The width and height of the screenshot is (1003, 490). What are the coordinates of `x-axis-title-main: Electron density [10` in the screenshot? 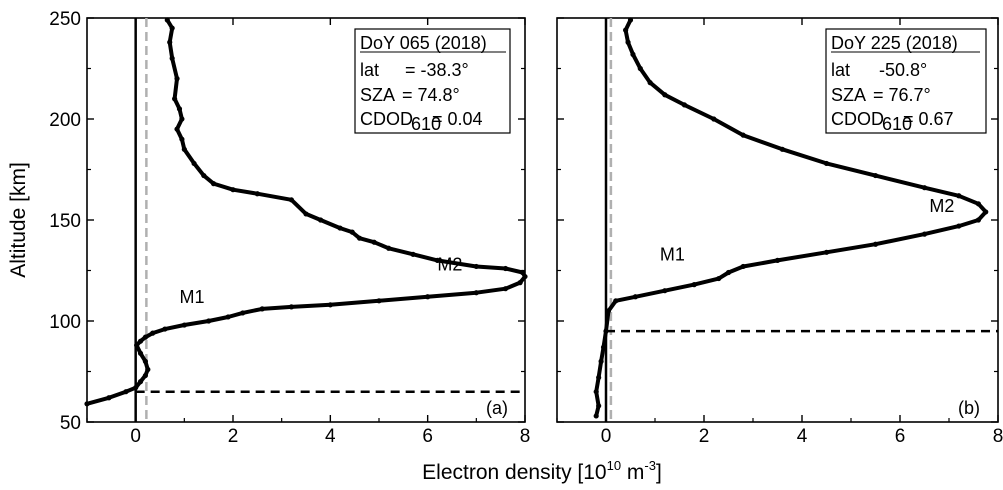 It's located at (514, 472).